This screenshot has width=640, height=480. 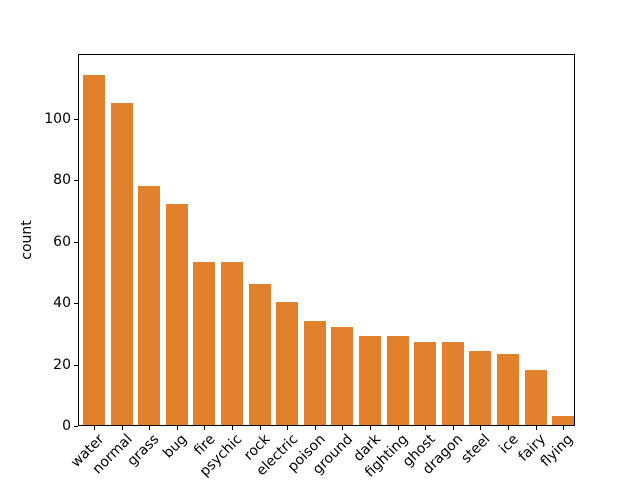 What do you see at coordinates (314, 373) in the screenshot?
I see `bar-poison` at bounding box center [314, 373].